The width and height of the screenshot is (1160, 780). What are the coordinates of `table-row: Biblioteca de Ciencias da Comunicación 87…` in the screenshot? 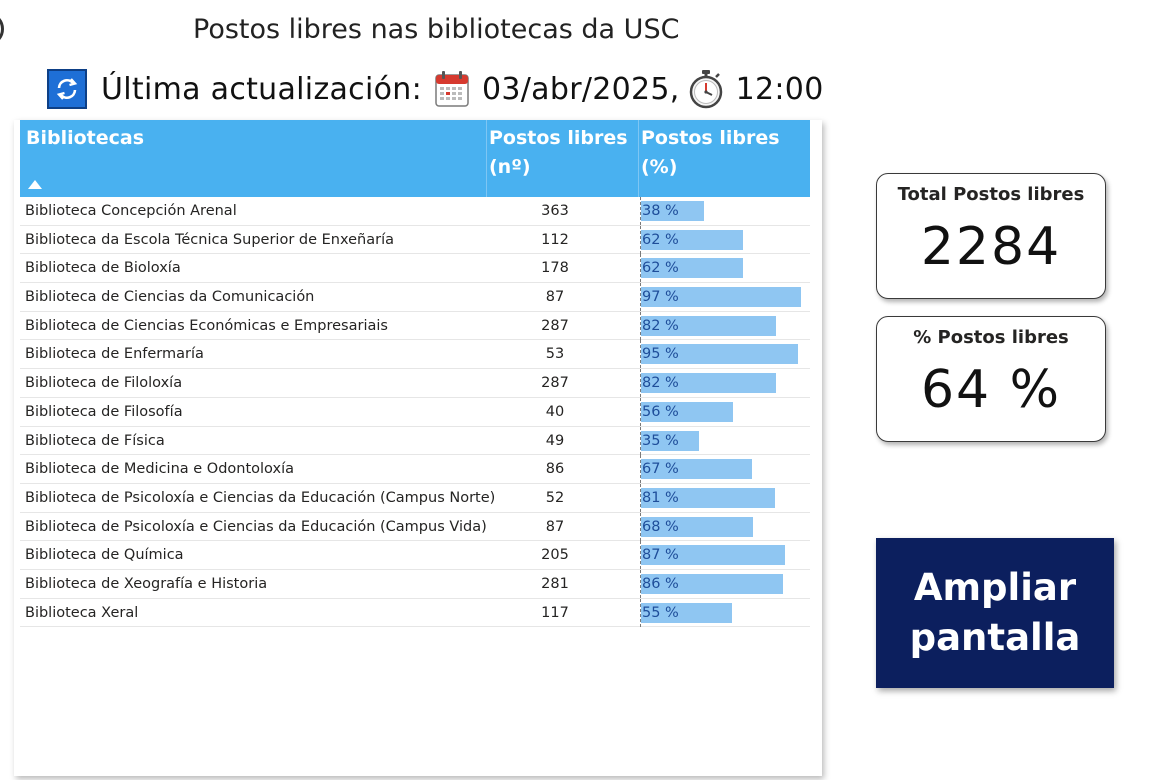 It's located at (415, 297).